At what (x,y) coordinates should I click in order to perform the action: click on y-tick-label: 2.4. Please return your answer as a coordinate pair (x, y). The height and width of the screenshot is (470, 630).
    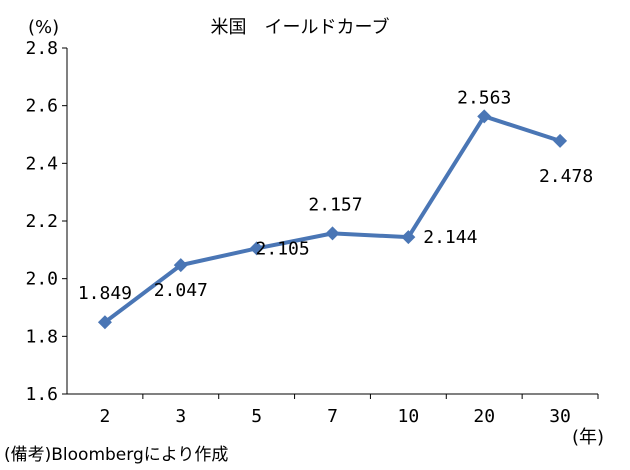
    Looking at the image, I should click on (41, 163).